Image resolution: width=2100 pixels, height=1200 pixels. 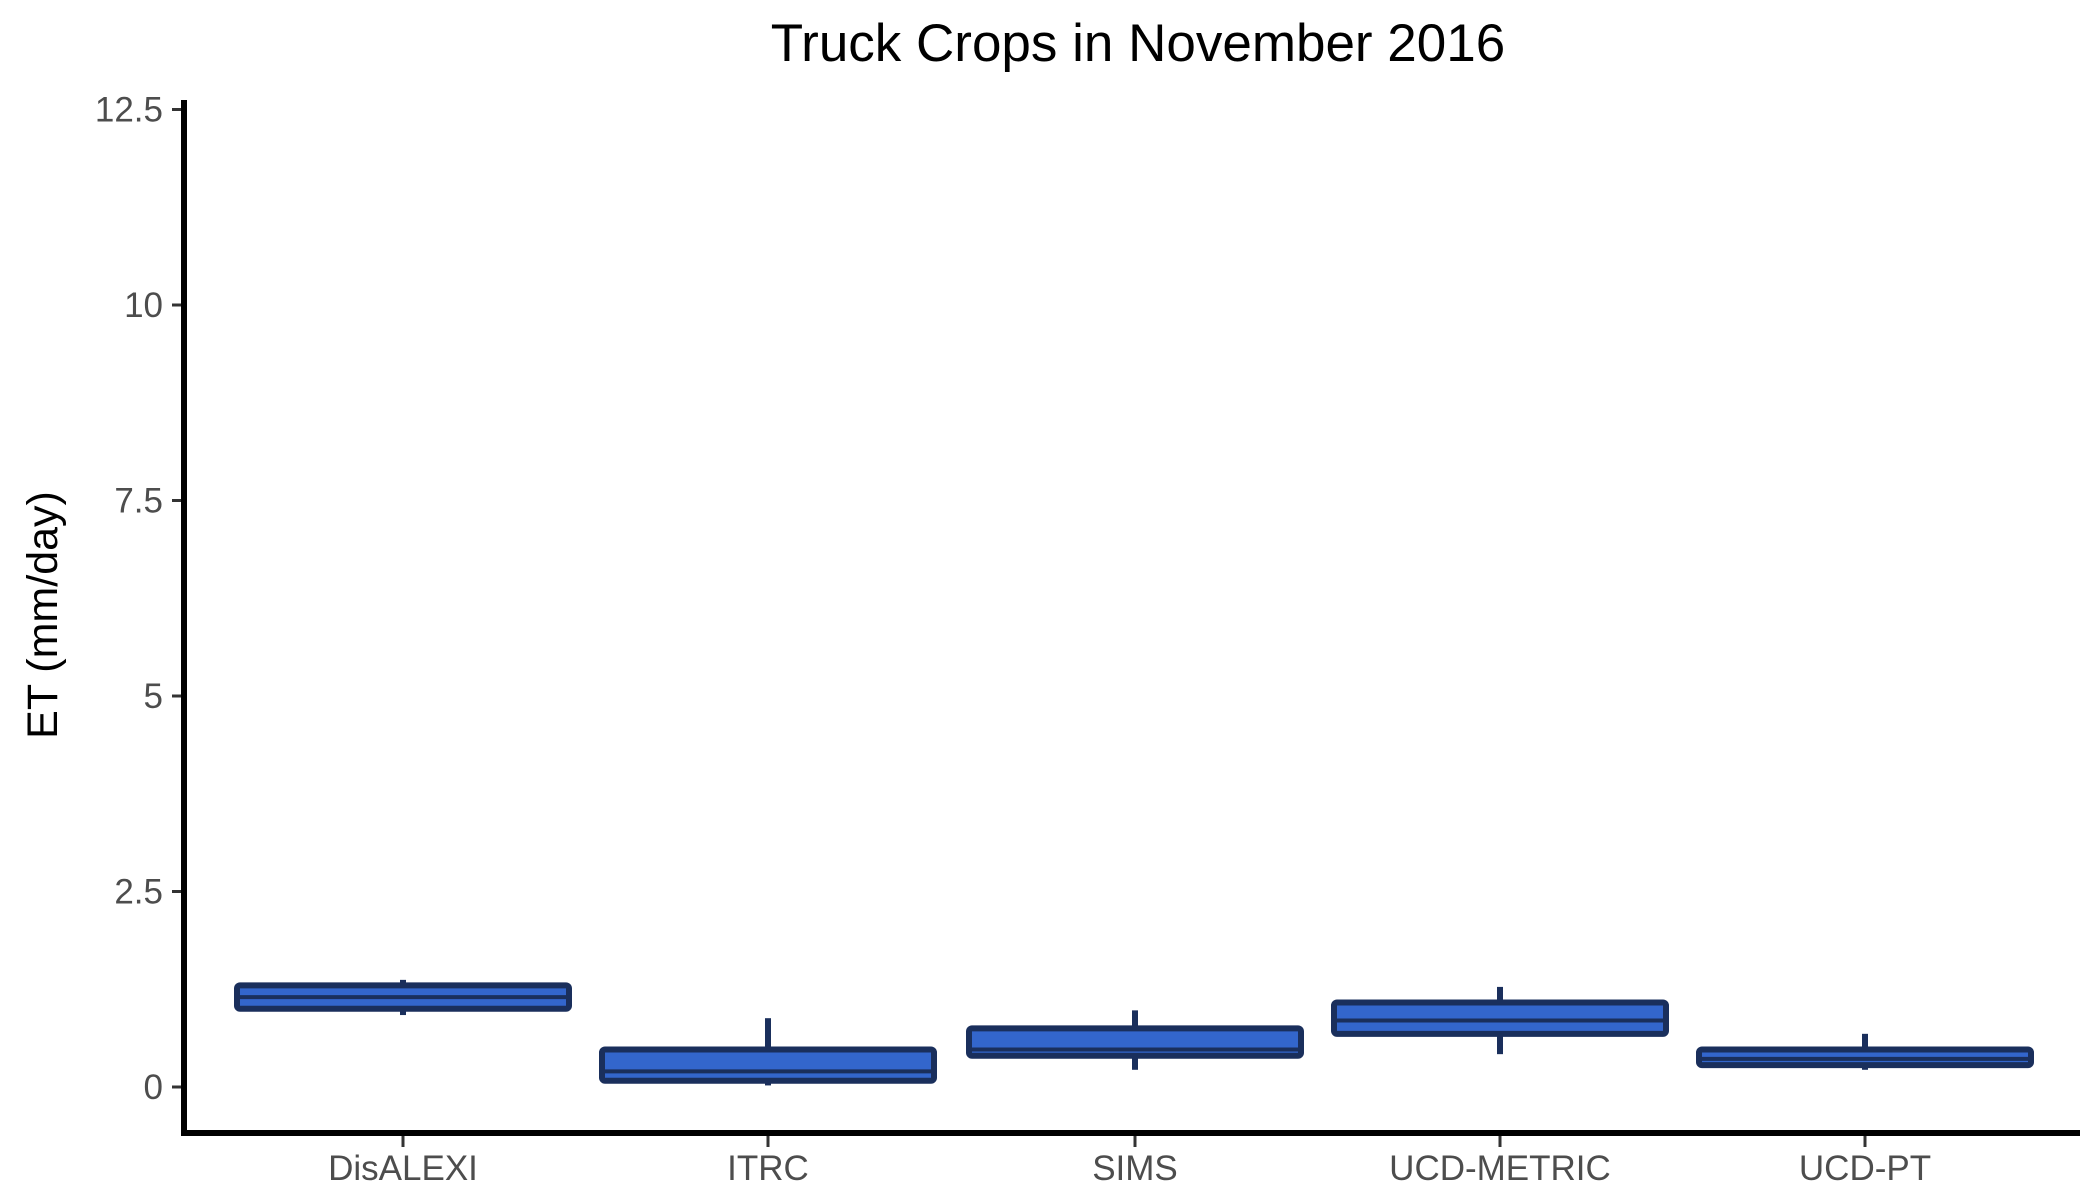 What do you see at coordinates (1865, 1168) in the screenshot?
I see `x-tick-label: UCD-PT` at bounding box center [1865, 1168].